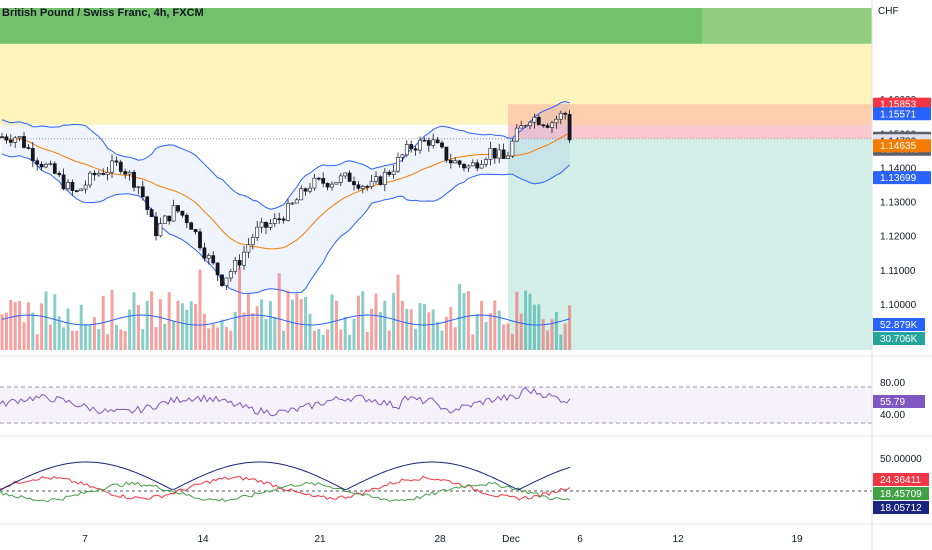  Describe the element at coordinates (902, 146) in the screenshot. I see `bb-basis-tag-bg` at that location.